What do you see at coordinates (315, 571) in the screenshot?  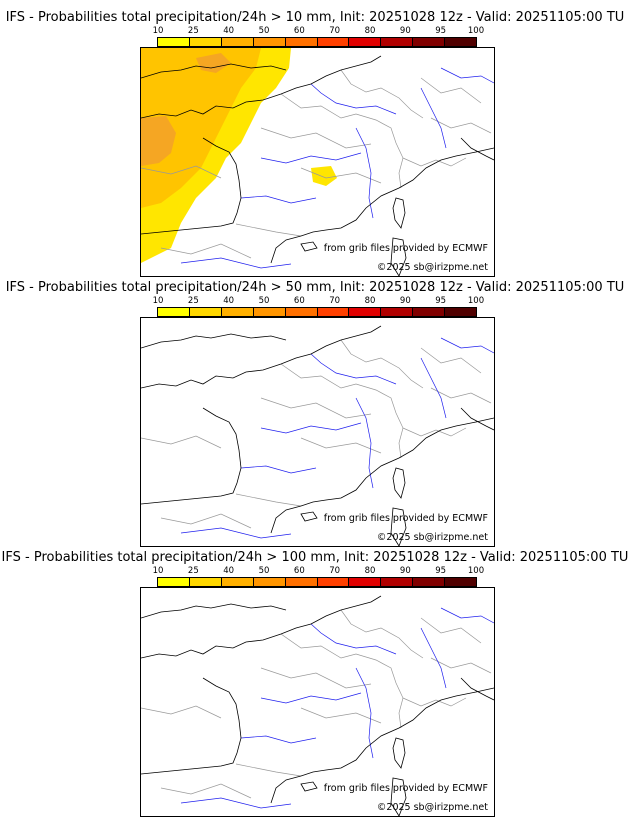 I see `legend-ticks: 10 25 40 50 60 70 80 90 95 100` at bounding box center [315, 571].